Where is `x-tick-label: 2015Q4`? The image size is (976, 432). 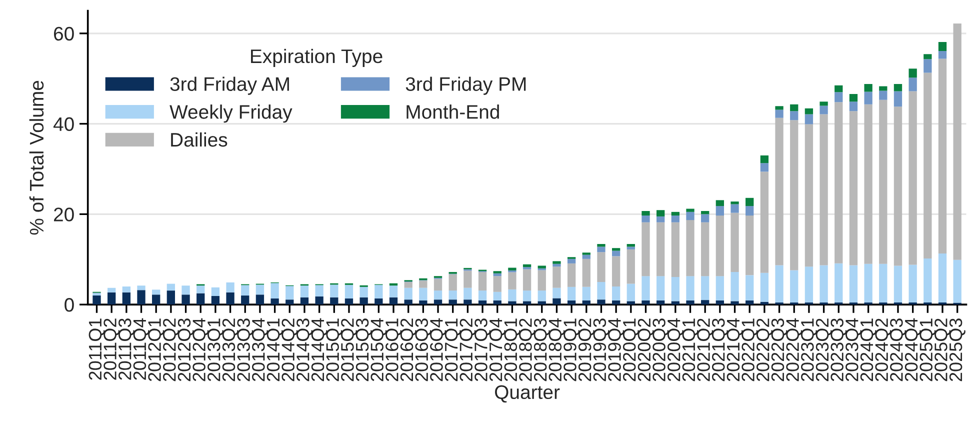
x-tick-label: 2015Q4 is located at coordinates (378, 350).